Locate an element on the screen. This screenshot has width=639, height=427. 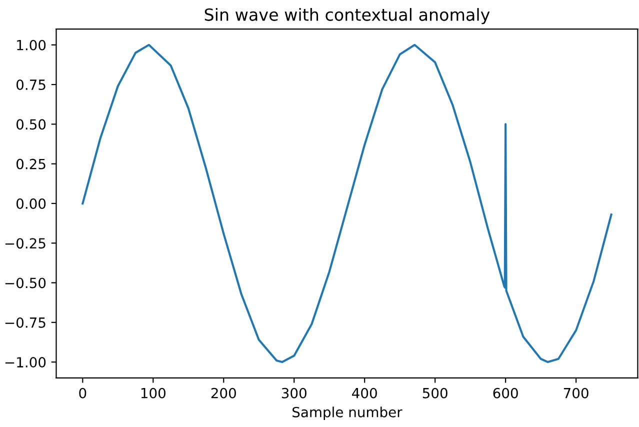
x-tick-label: 200 is located at coordinates (223, 393).